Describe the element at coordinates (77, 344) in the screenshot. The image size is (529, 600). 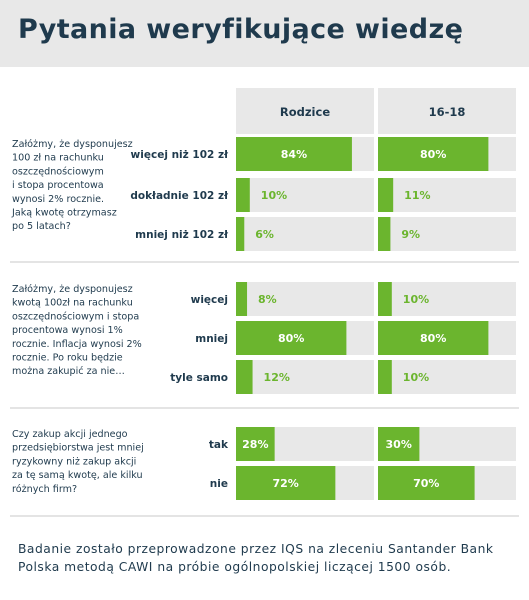
I see `question-text-line: rocznie. Inflacja wynosi 2%` at that location.